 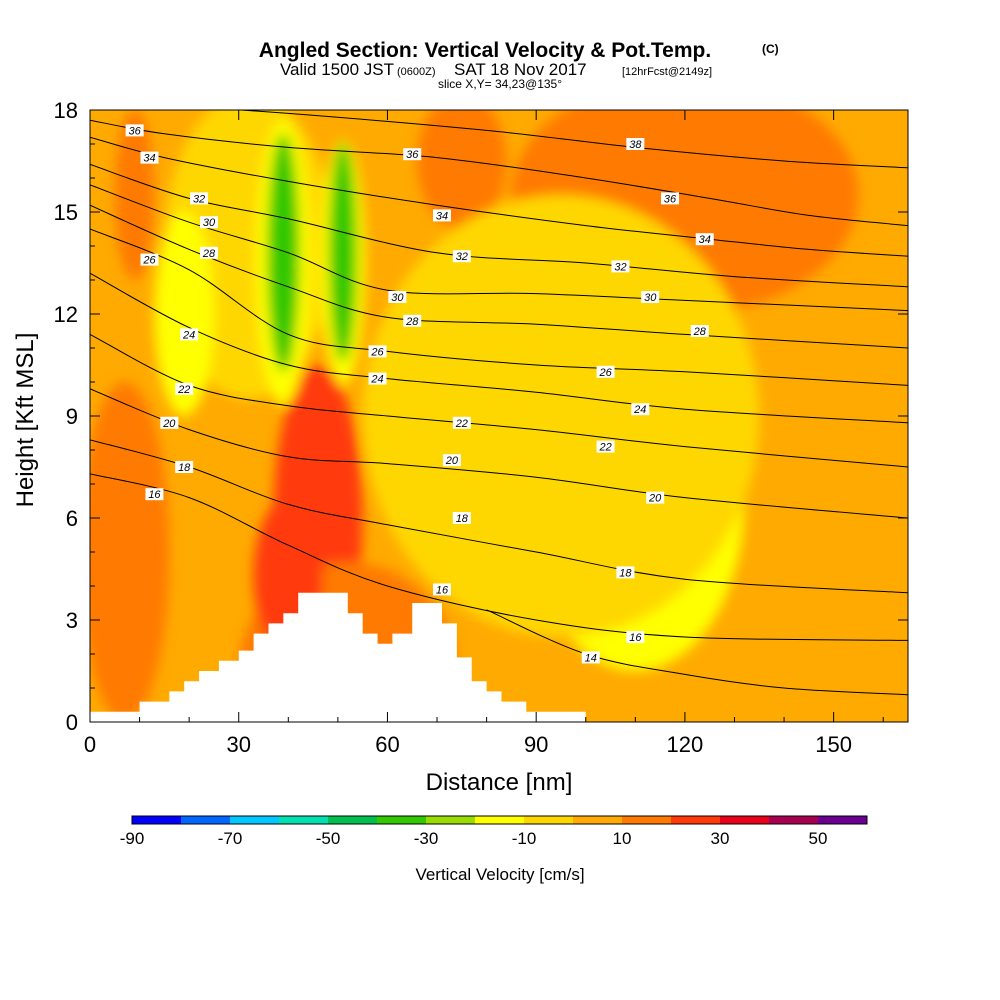 I want to click on x-axis-label: Distance [nm], so click(x=499, y=782).